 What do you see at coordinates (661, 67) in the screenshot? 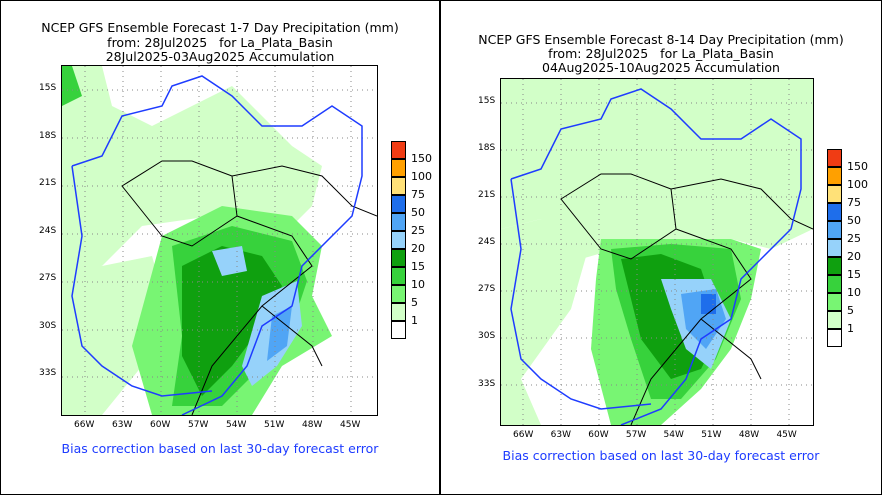
I see `title-line-3: 04Aug2025-10Aug2025 Accumulation` at bounding box center [661, 67].